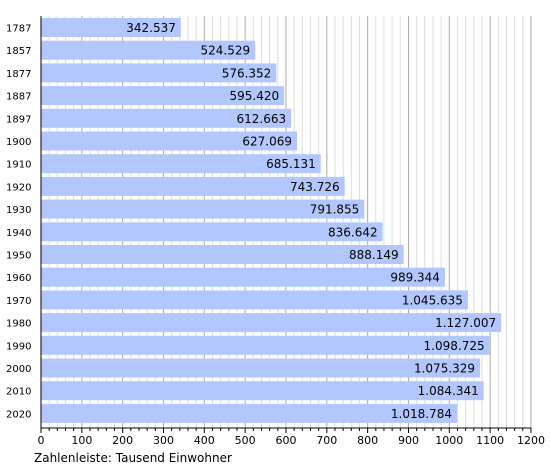  I want to click on value-label: 1.098.725, so click(454, 346).